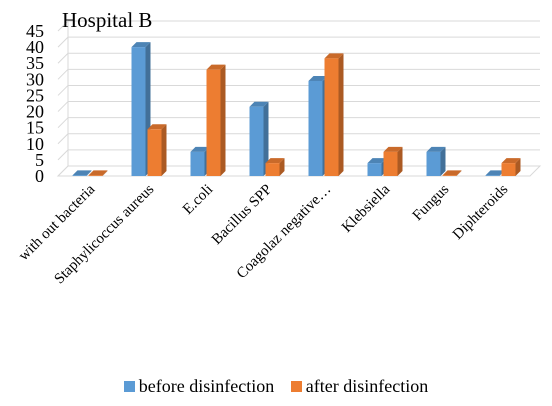  Describe the element at coordinates (107, 20) in the screenshot. I see `chart-title: Hospital B` at that location.